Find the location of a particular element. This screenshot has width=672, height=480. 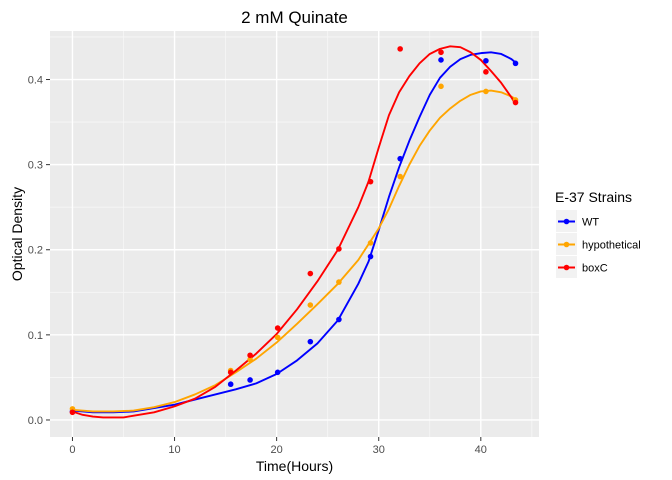

legend-label-boxc: boxC is located at coordinates (595, 269).